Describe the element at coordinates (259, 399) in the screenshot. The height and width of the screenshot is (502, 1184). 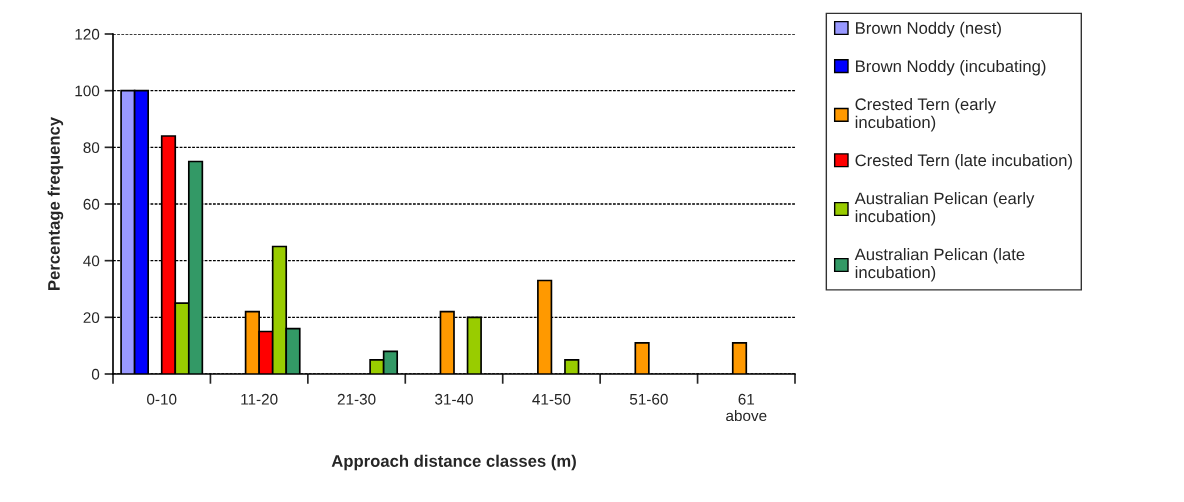
I see `x-tick-label: 11-20` at that location.